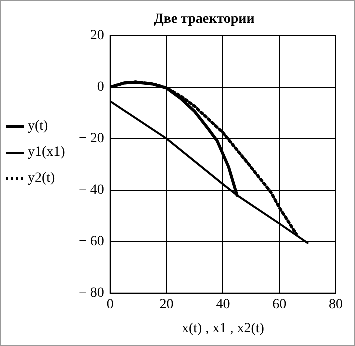 The width and height of the screenshot is (355, 346). Describe the element at coordinates (167, 304) in the screenshot. I see `x-tick-label: 20` at that location.